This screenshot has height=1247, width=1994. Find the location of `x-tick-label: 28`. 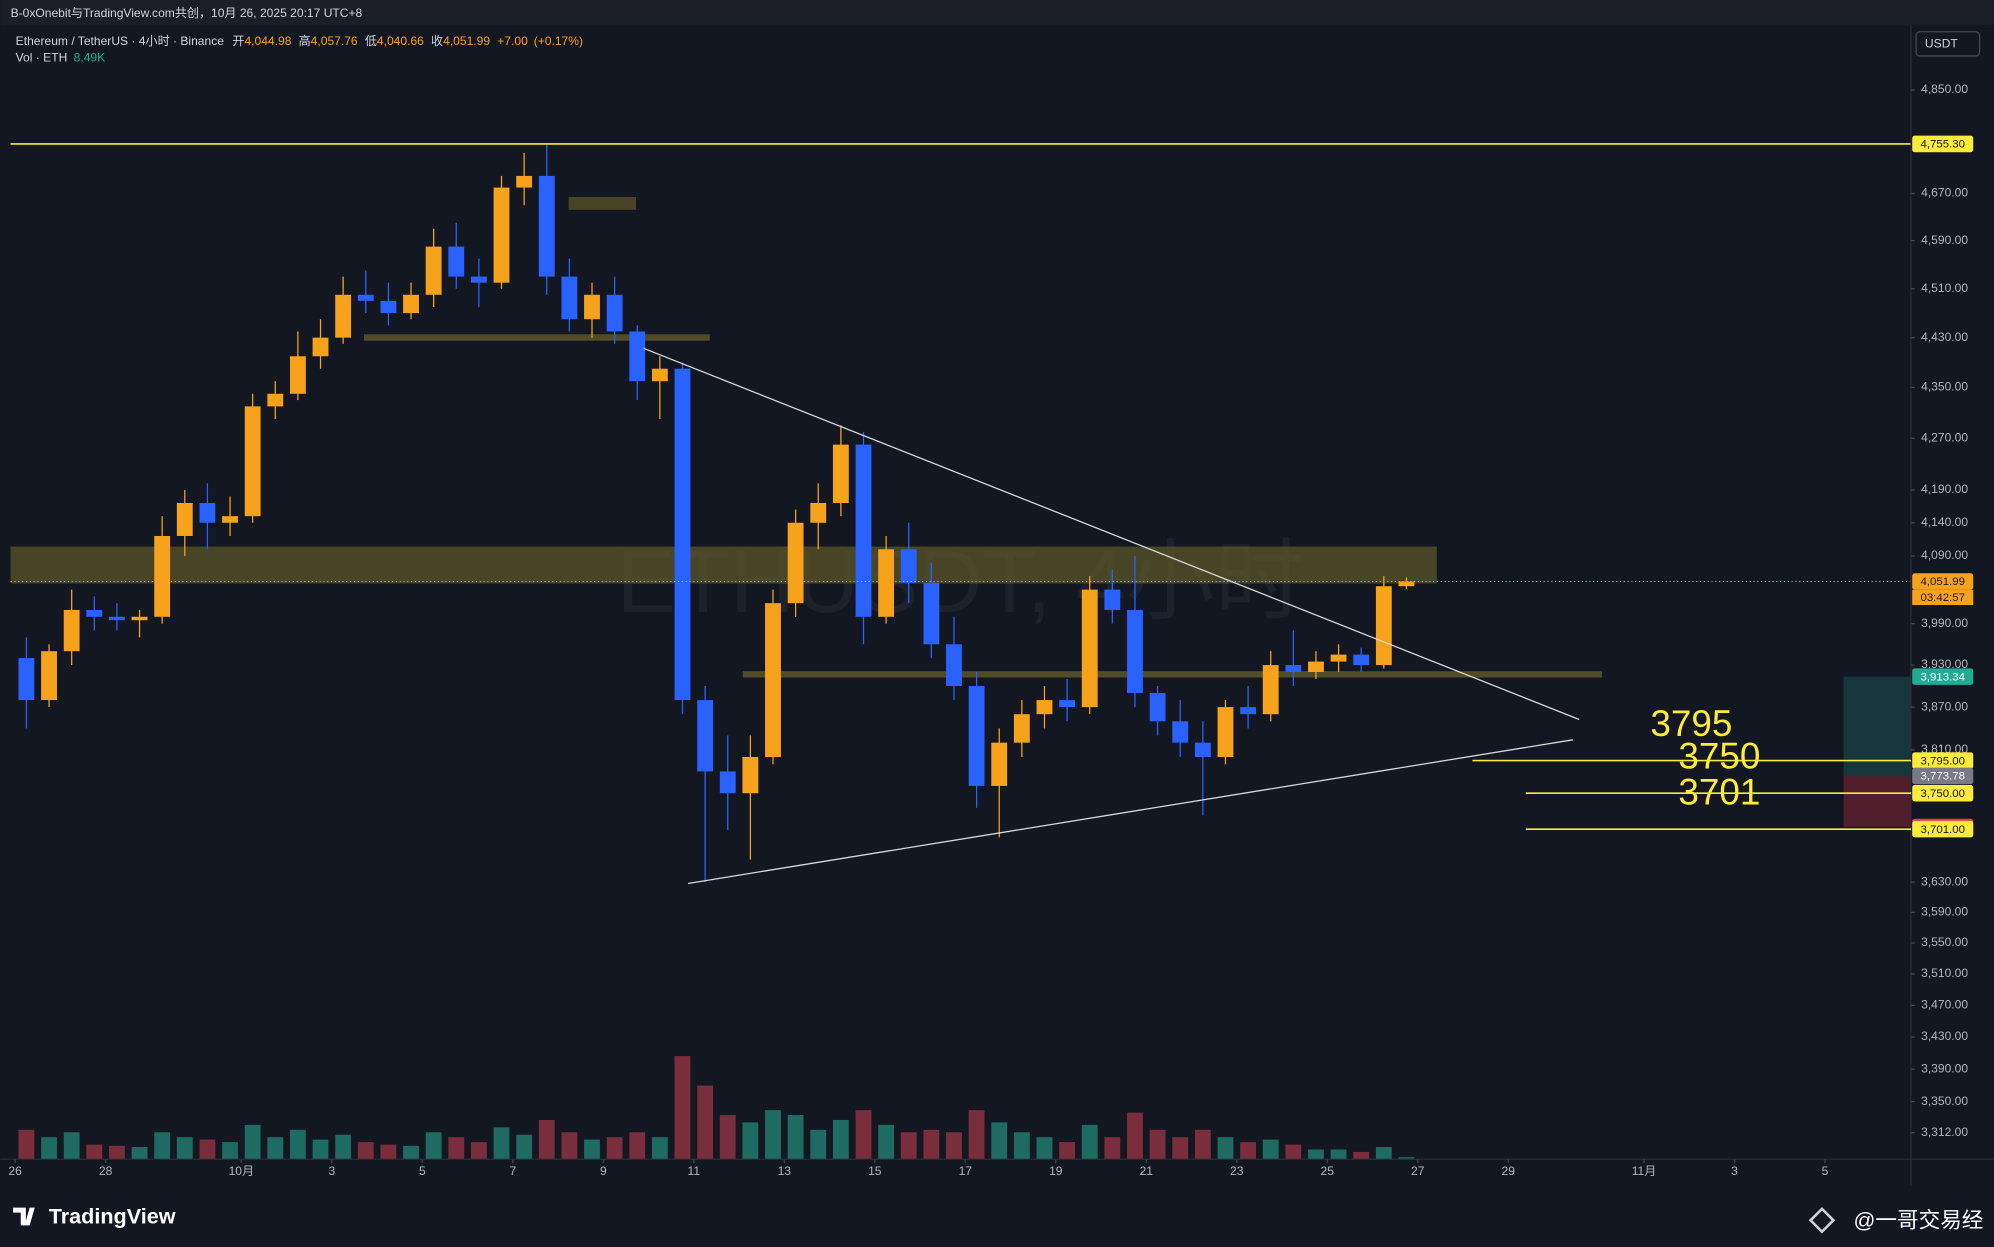

x-tick-label: 28 is located at coordinates (106, 1171).